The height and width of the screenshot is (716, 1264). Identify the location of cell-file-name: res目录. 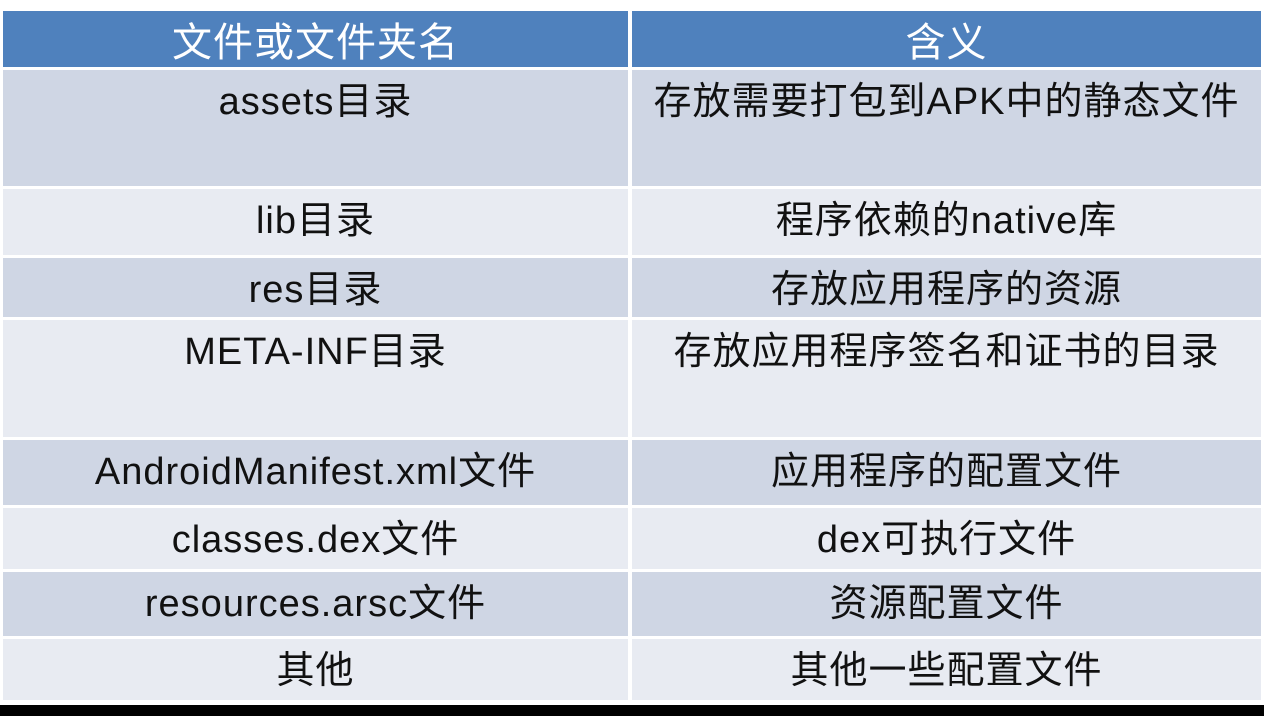
(315, 287).